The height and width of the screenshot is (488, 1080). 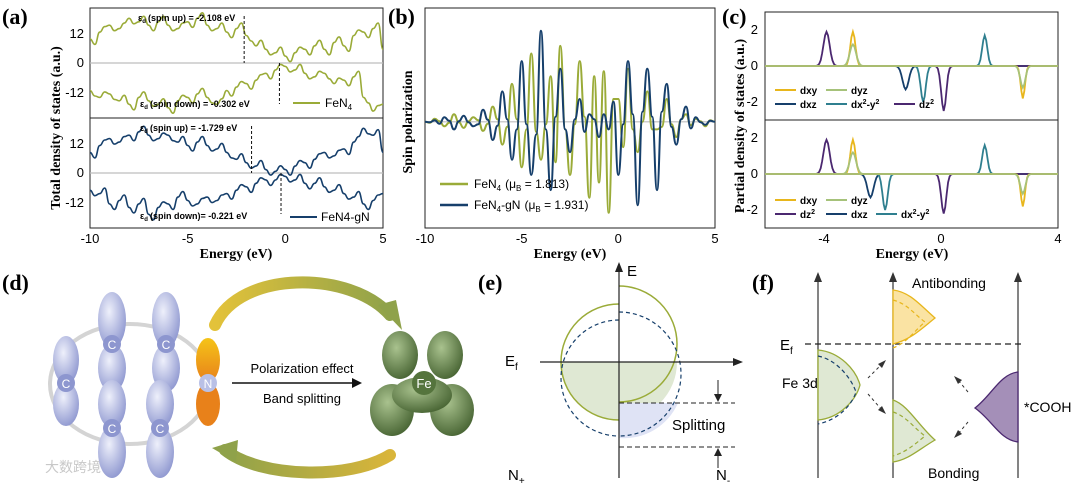 I want to click on f-axis-mix-head, so click(x=893, y=277).